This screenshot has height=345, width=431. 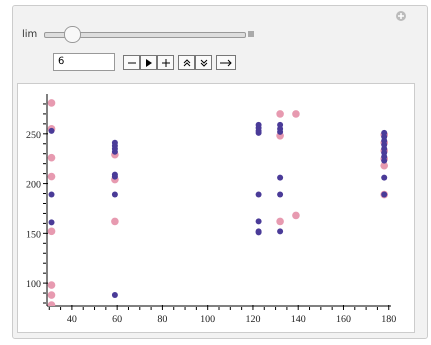 I want to click on x-tick-label: 60, so click(x=117, y=319).